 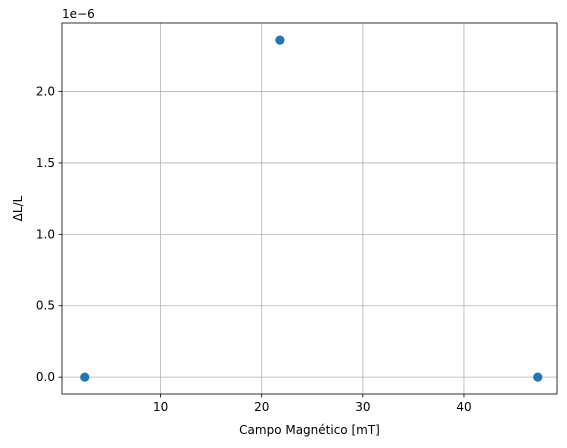 What do you see at coordinates (45, 163) in the screenshot?
I see `y-tick-label: 1.5` at bounding box center [45, 163].